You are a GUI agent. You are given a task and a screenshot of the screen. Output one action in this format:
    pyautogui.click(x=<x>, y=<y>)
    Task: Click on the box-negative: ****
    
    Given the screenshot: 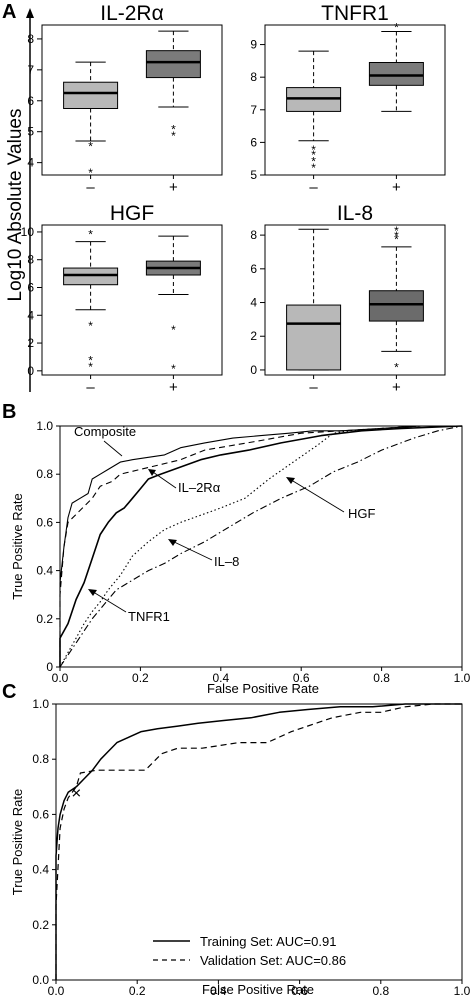 What is the action you would take?
    pyautogui.click(x=91, y=300)
    